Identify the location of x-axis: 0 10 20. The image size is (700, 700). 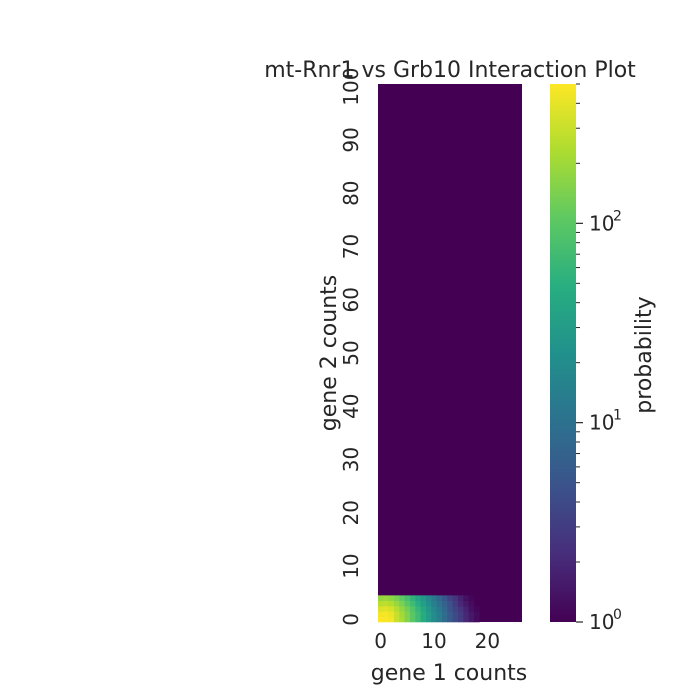
(437, 641).